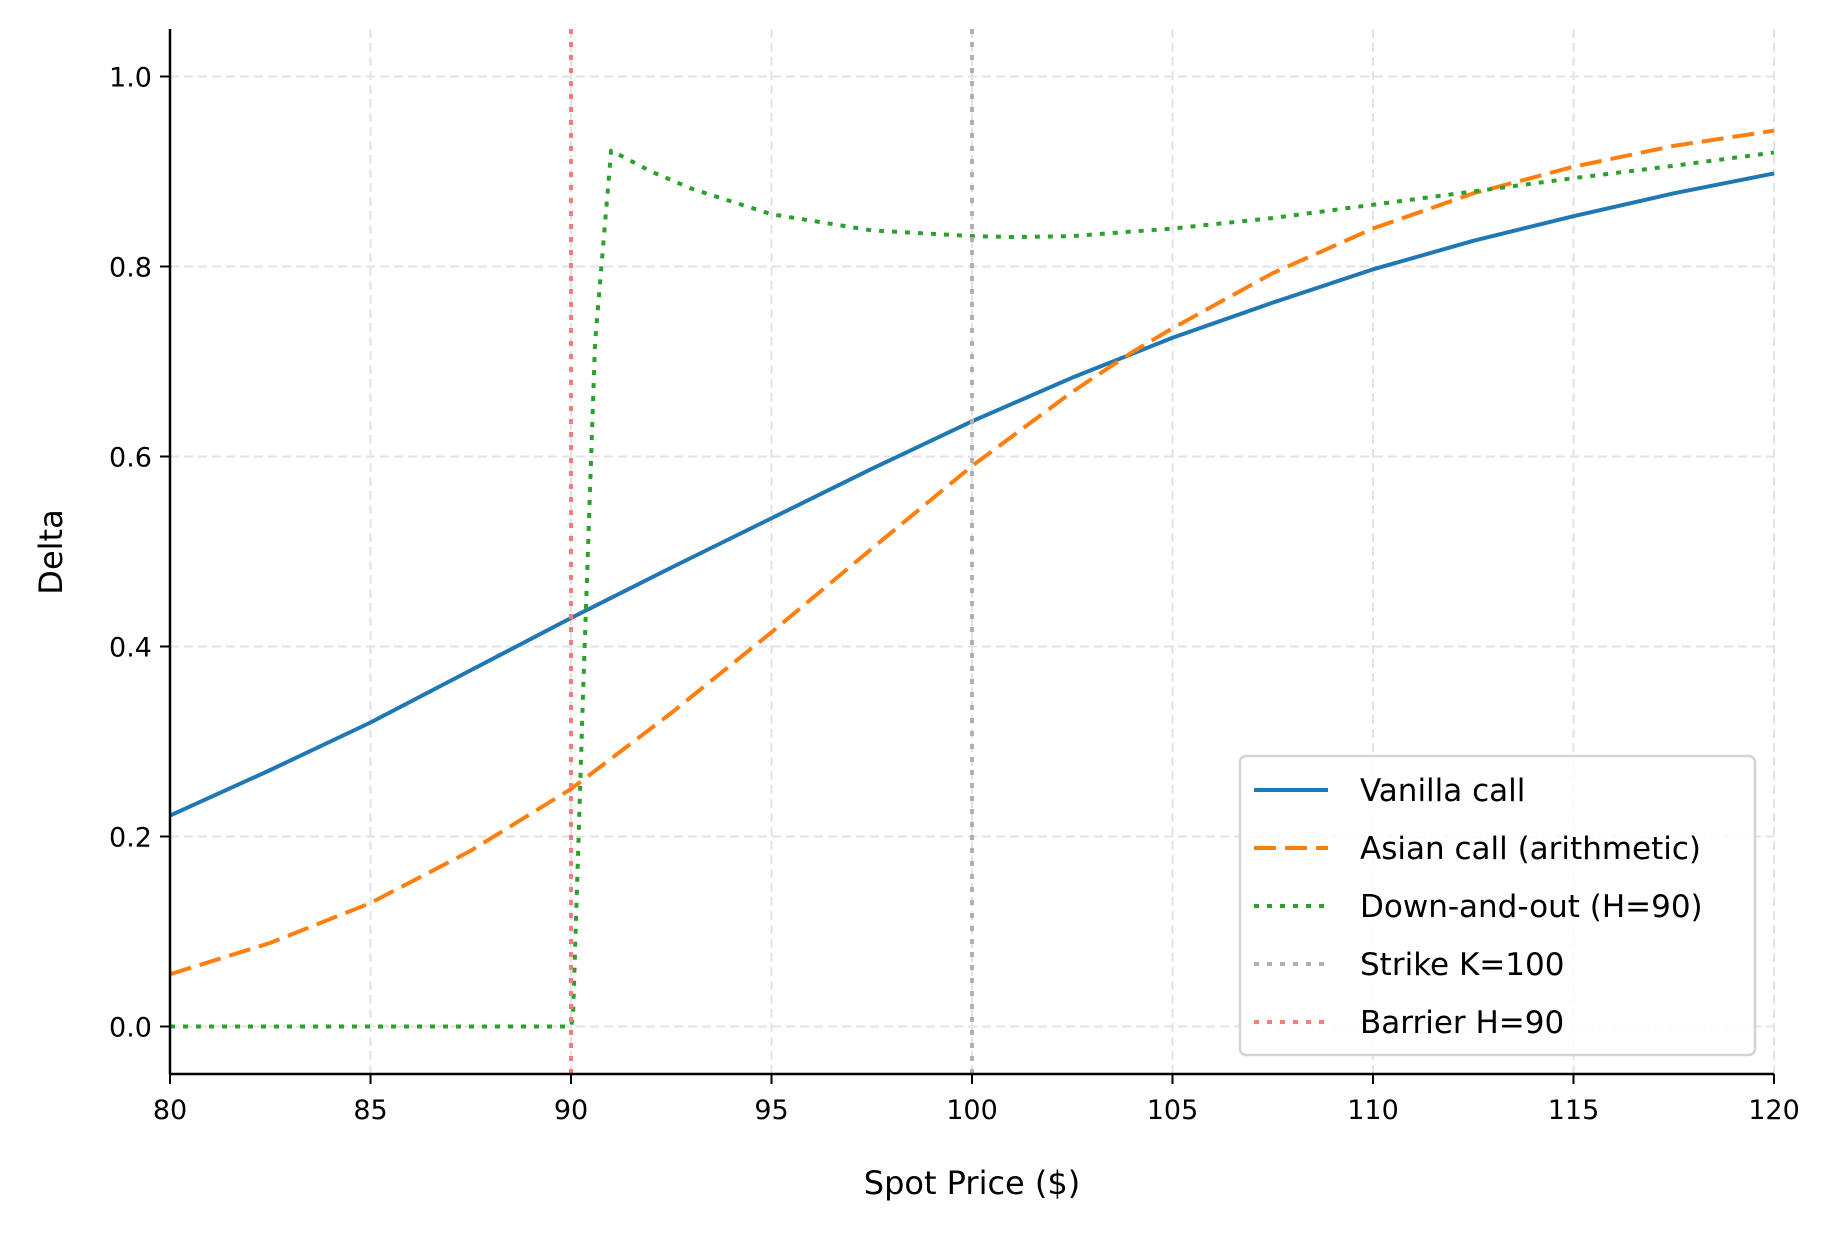 The image size is (1834, 1234). What do you see at coordinates (1531, 907) in the screenshot?
I see `legend-label: Down-and-out (H=90)` at bounding box center [1531, 907].